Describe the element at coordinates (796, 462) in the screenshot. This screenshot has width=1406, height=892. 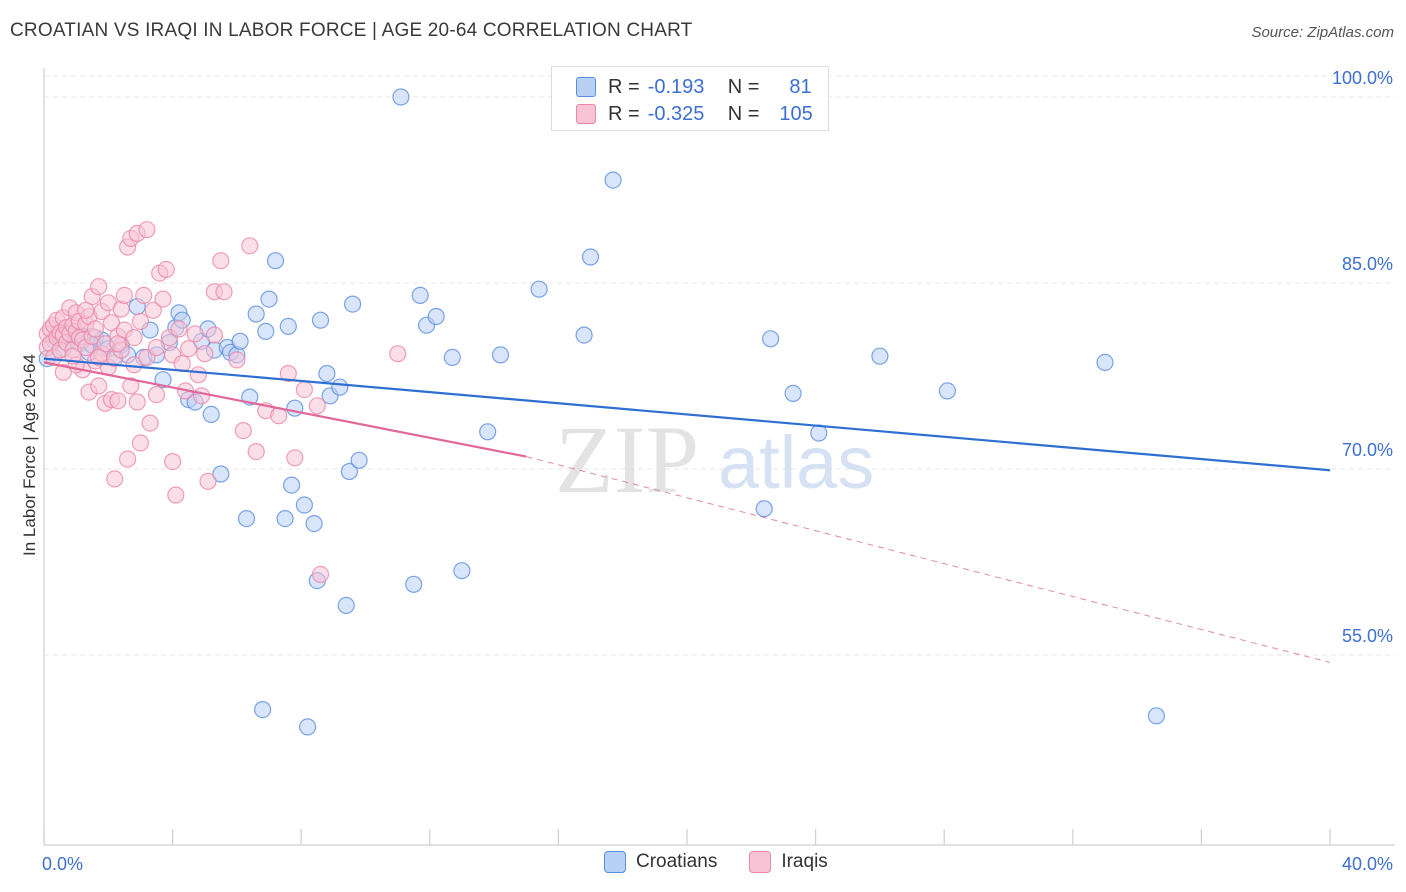
I see `watermark-atlas: atlas` at that location.